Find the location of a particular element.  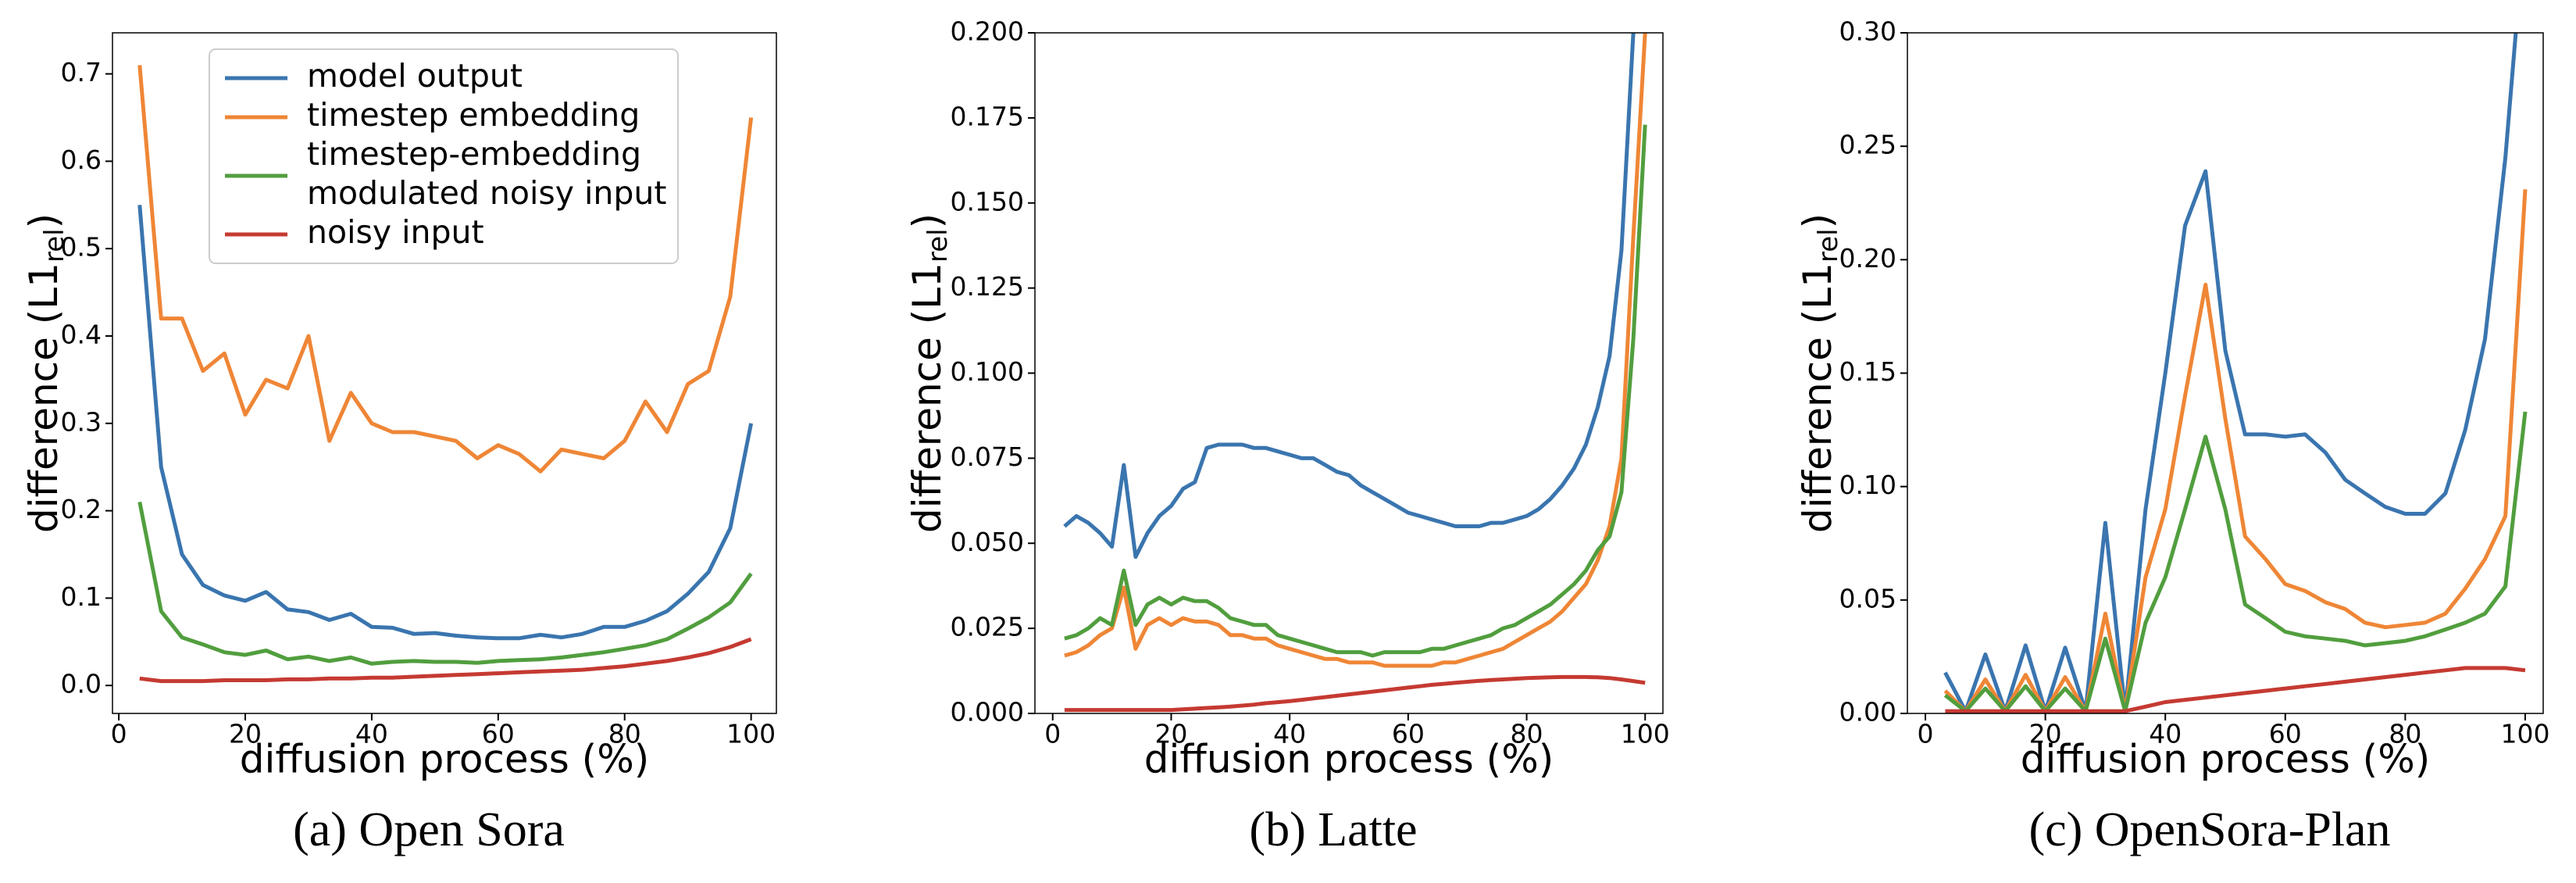

legend-box is located at coordinates (444, 156).